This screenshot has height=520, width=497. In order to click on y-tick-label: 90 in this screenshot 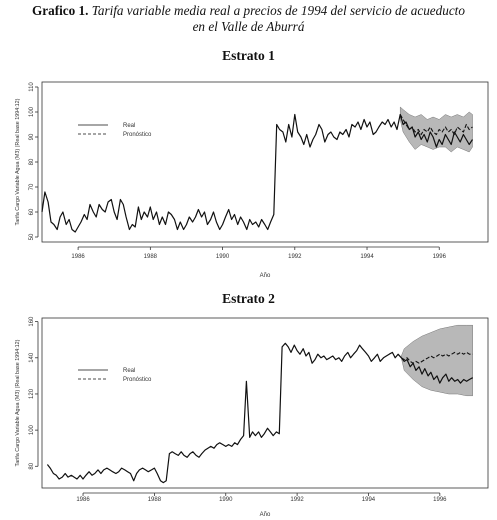, I will do `click(32, 136)`.